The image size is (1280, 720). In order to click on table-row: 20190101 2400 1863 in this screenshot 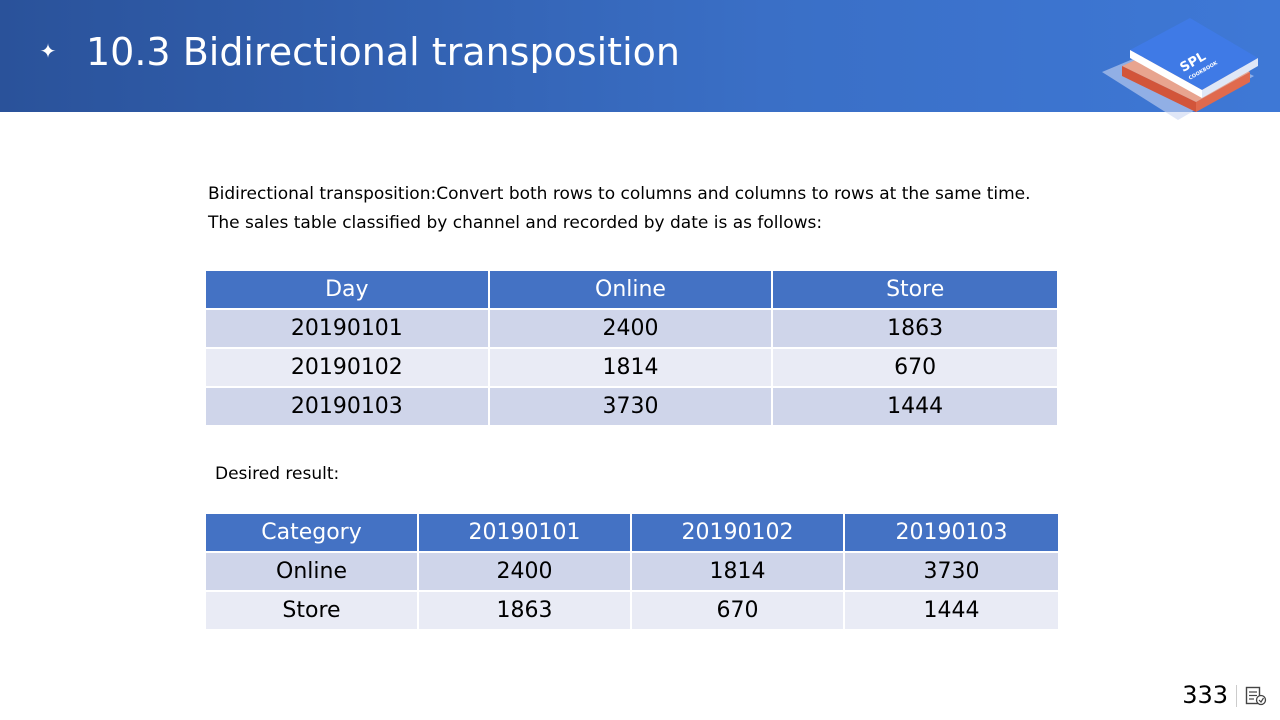, I will do `click(631, 329)`.